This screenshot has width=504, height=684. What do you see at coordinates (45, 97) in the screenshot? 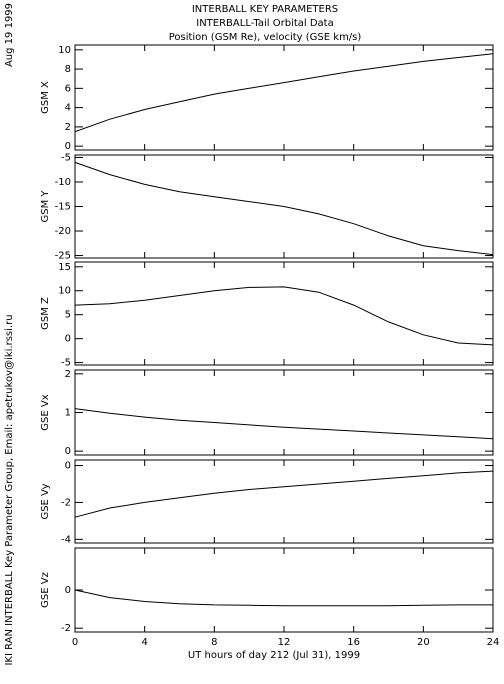
I see `y-axis-label: GSM X` at bounding box center [45, 97].